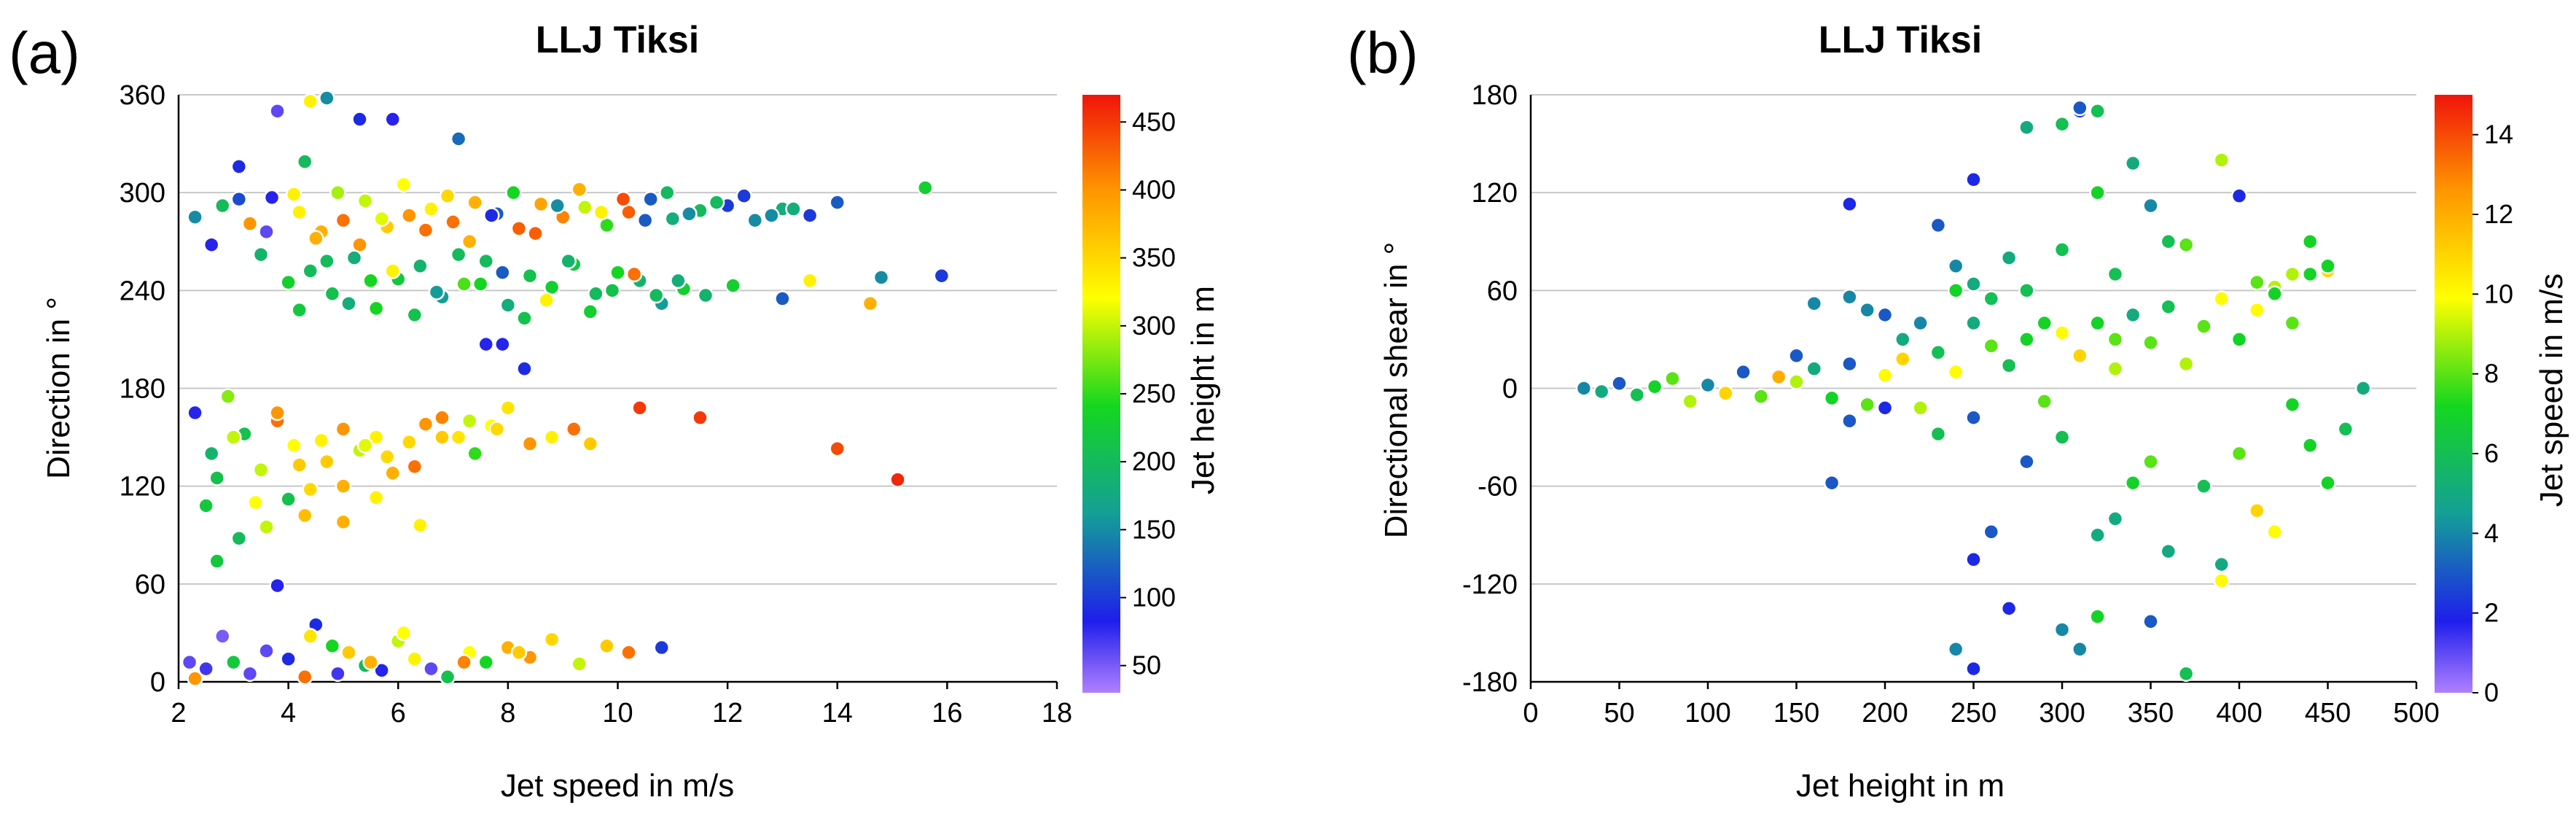  Describe the element at coordinates (1490, 585) in the screenshot. I see `y-tick-label-b: -120` at that location.